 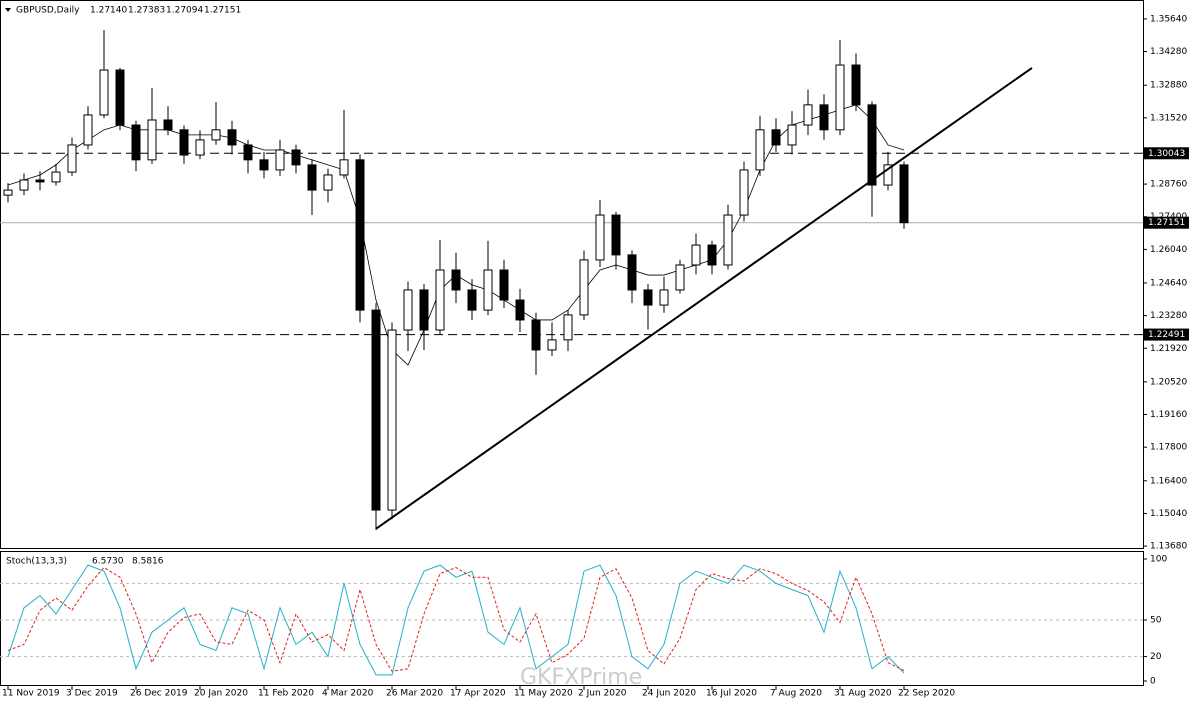 I want to click on y-tick-label: 1.13680, so click(x=1168, y=547).